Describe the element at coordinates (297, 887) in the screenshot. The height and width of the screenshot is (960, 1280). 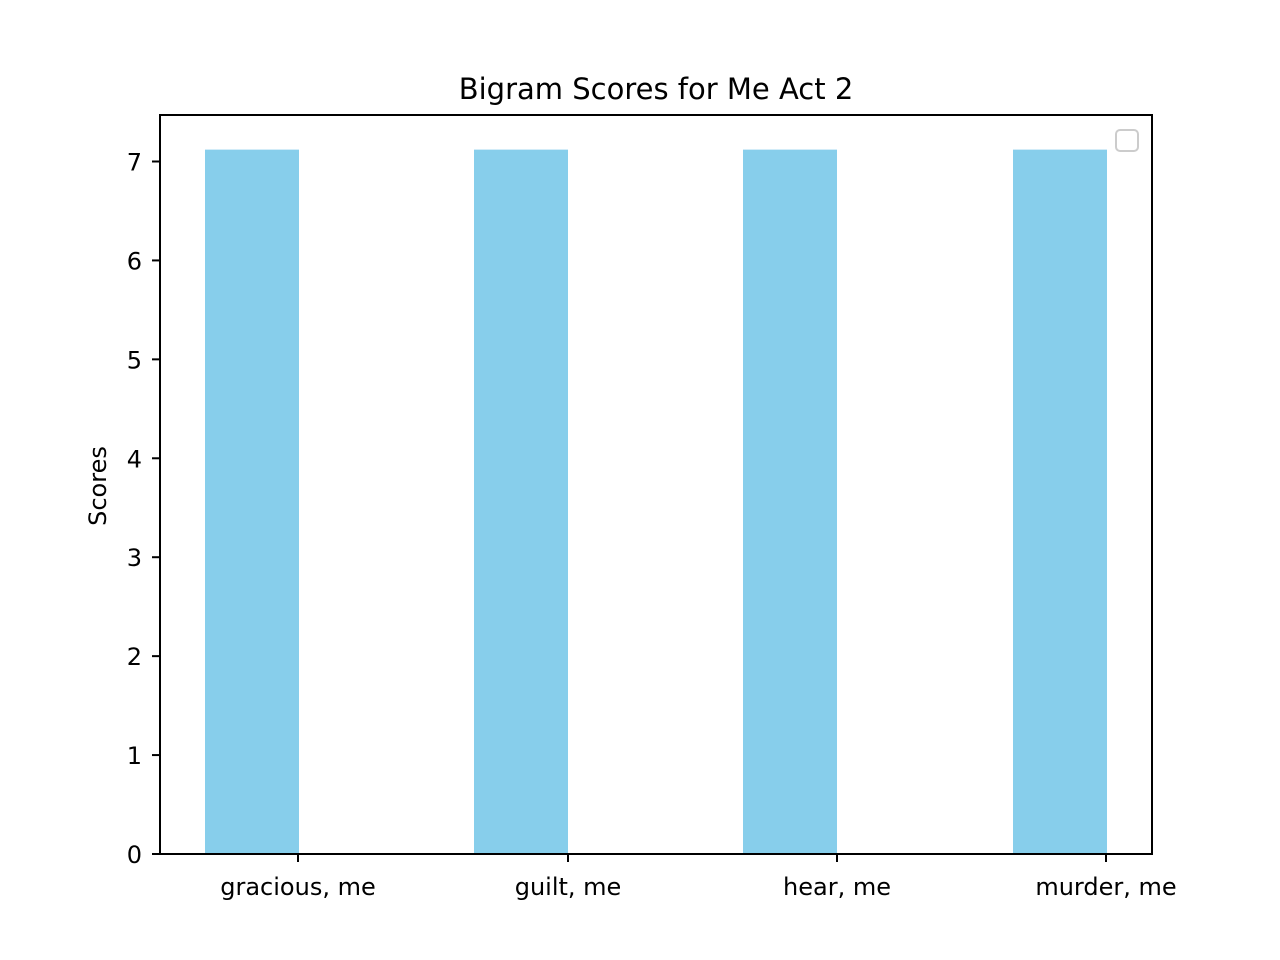
I see `x-tick-label: gracious, me` at that location.